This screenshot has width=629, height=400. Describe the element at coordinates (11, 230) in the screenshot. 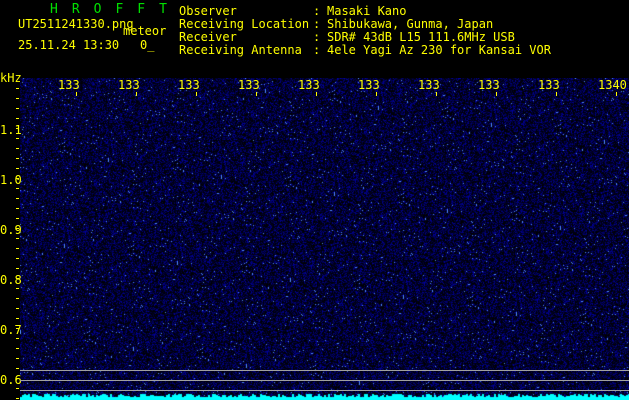

I see `y-tick-label: 0.9` at that location.